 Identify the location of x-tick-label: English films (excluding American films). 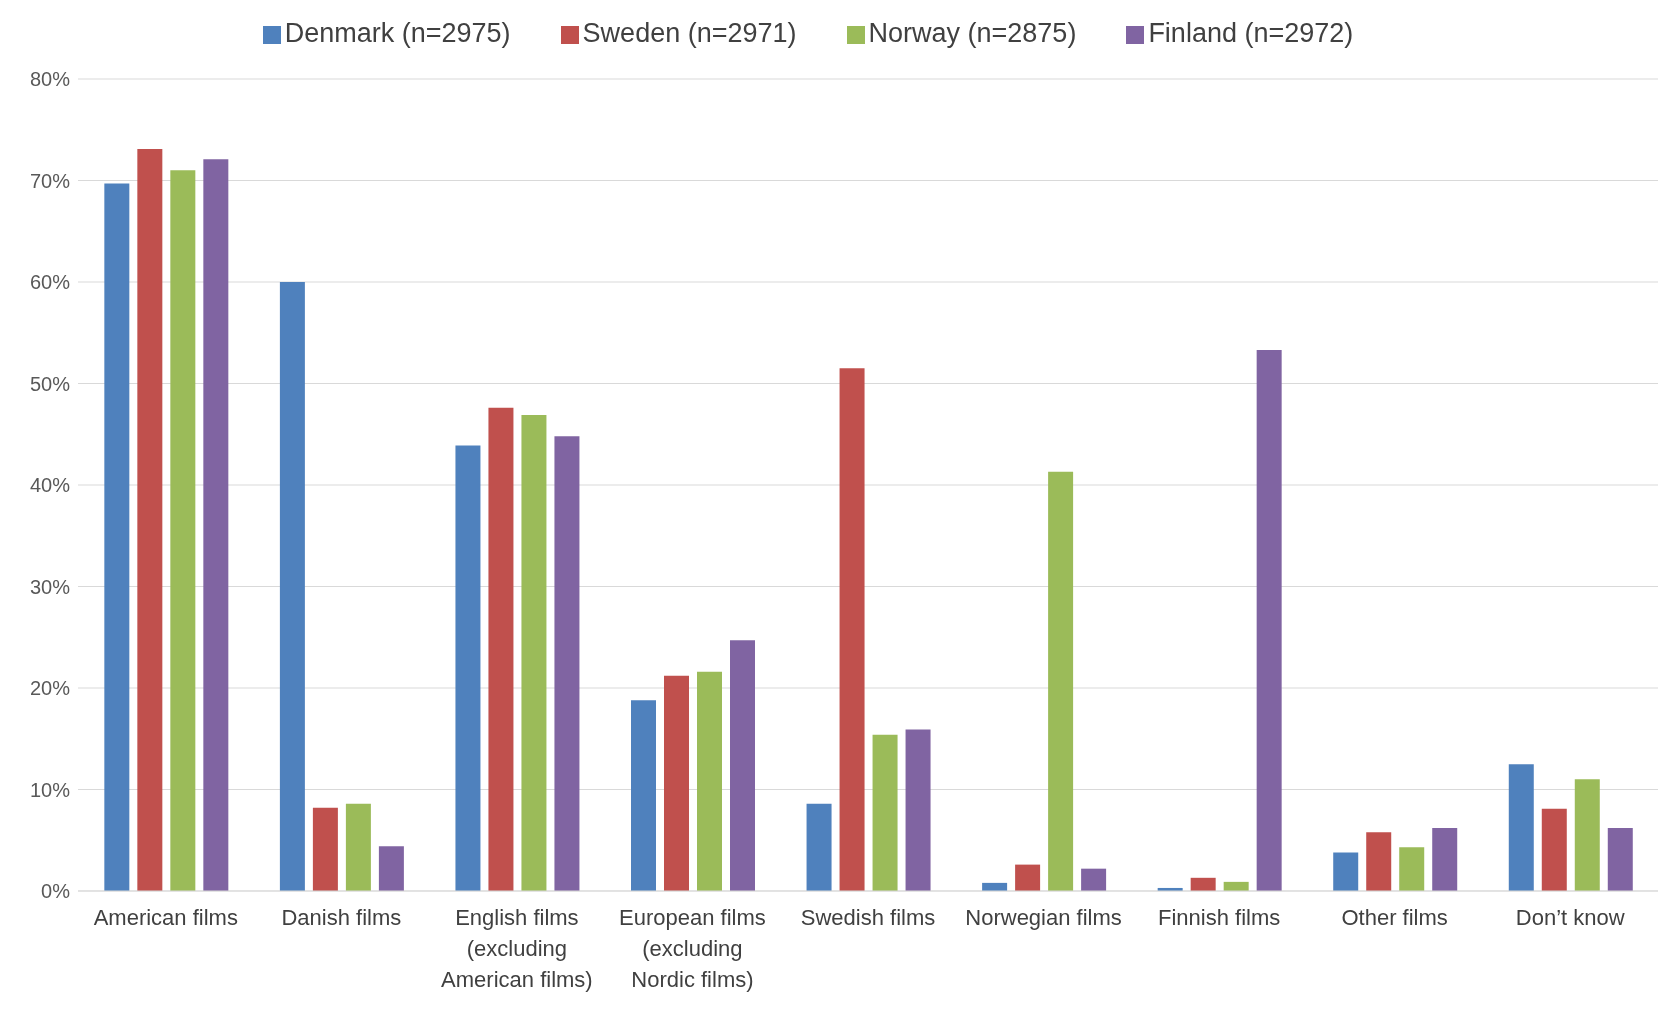
(517, 948).